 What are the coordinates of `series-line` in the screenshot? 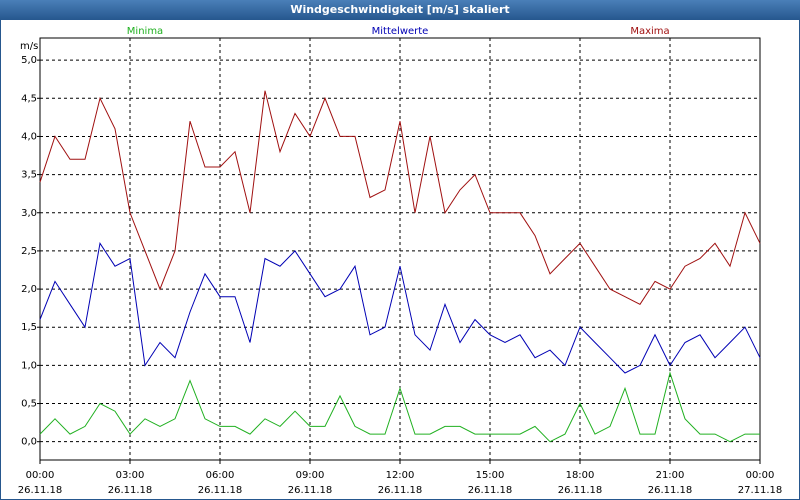 It's located at (399, 407).